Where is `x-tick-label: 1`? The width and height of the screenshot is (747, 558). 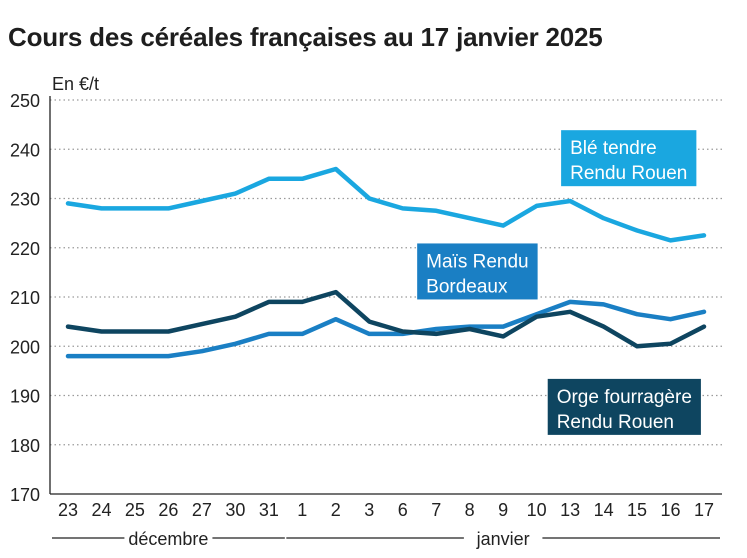 x-tick-label: 1 is located at coordinates (302, 510).